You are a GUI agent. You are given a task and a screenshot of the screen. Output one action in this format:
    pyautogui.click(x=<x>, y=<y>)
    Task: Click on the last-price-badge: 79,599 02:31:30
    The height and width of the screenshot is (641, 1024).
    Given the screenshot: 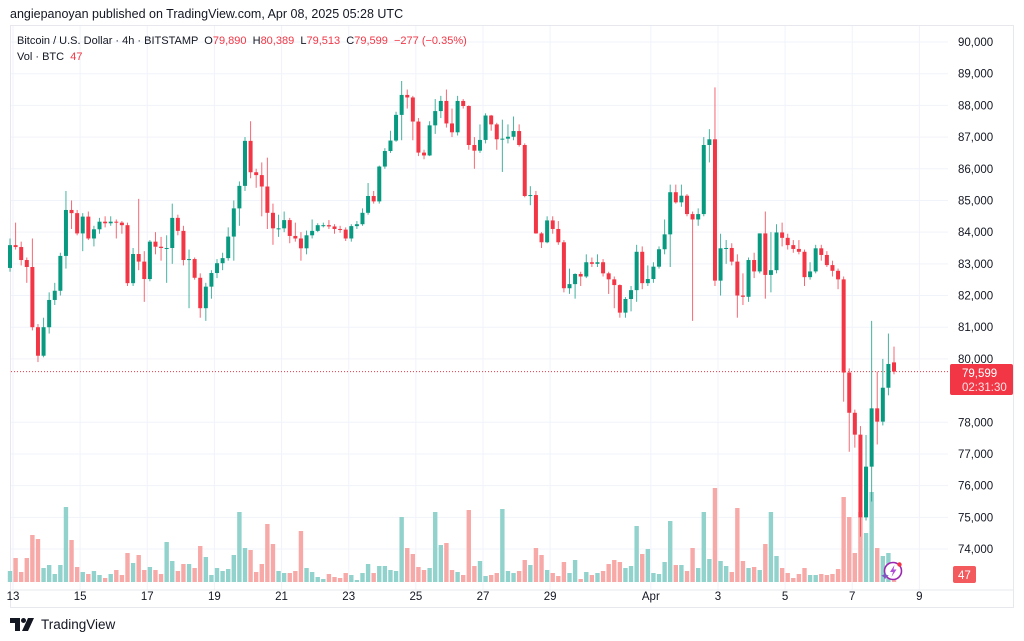 What is the action you would take?
    pyautogui.click(x=981, y=379)
    